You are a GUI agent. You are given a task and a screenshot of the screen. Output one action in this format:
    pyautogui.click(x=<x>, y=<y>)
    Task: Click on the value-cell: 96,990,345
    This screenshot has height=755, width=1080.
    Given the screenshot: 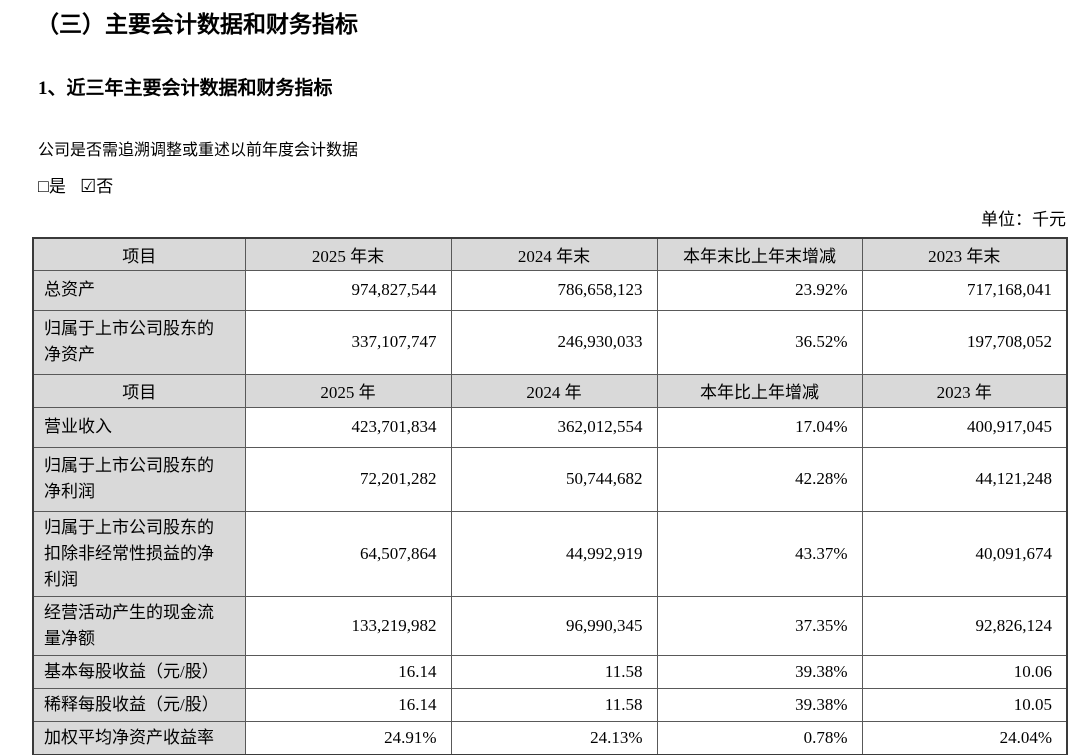 What is the action you would take?
    pyautogui.click(x=554, y=625)
    